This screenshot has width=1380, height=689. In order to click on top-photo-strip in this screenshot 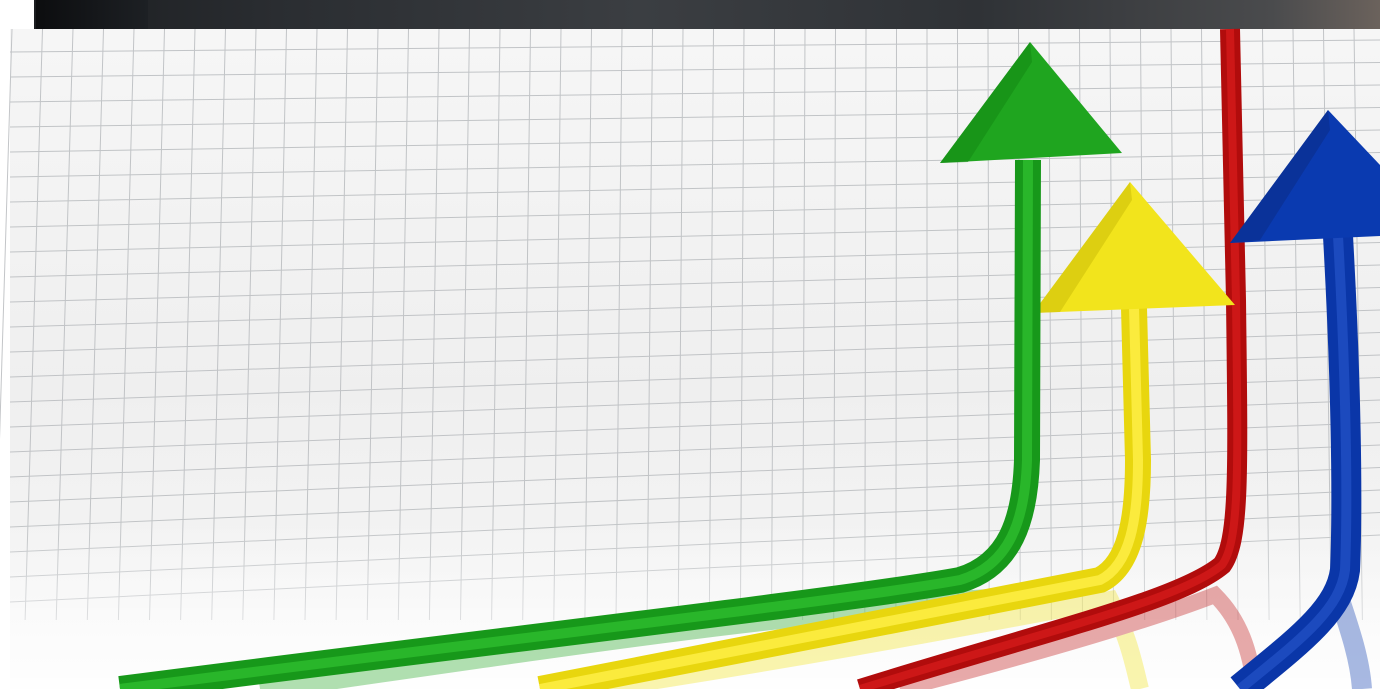, I will do `click(707, 14)`.